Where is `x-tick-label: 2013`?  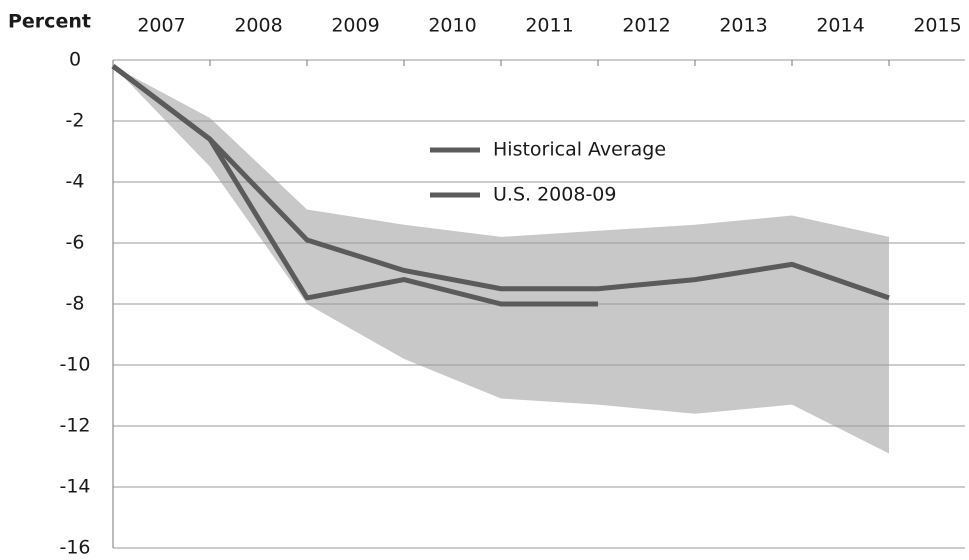 x-tick-label: 2013 is located at coordinates (743, 26).